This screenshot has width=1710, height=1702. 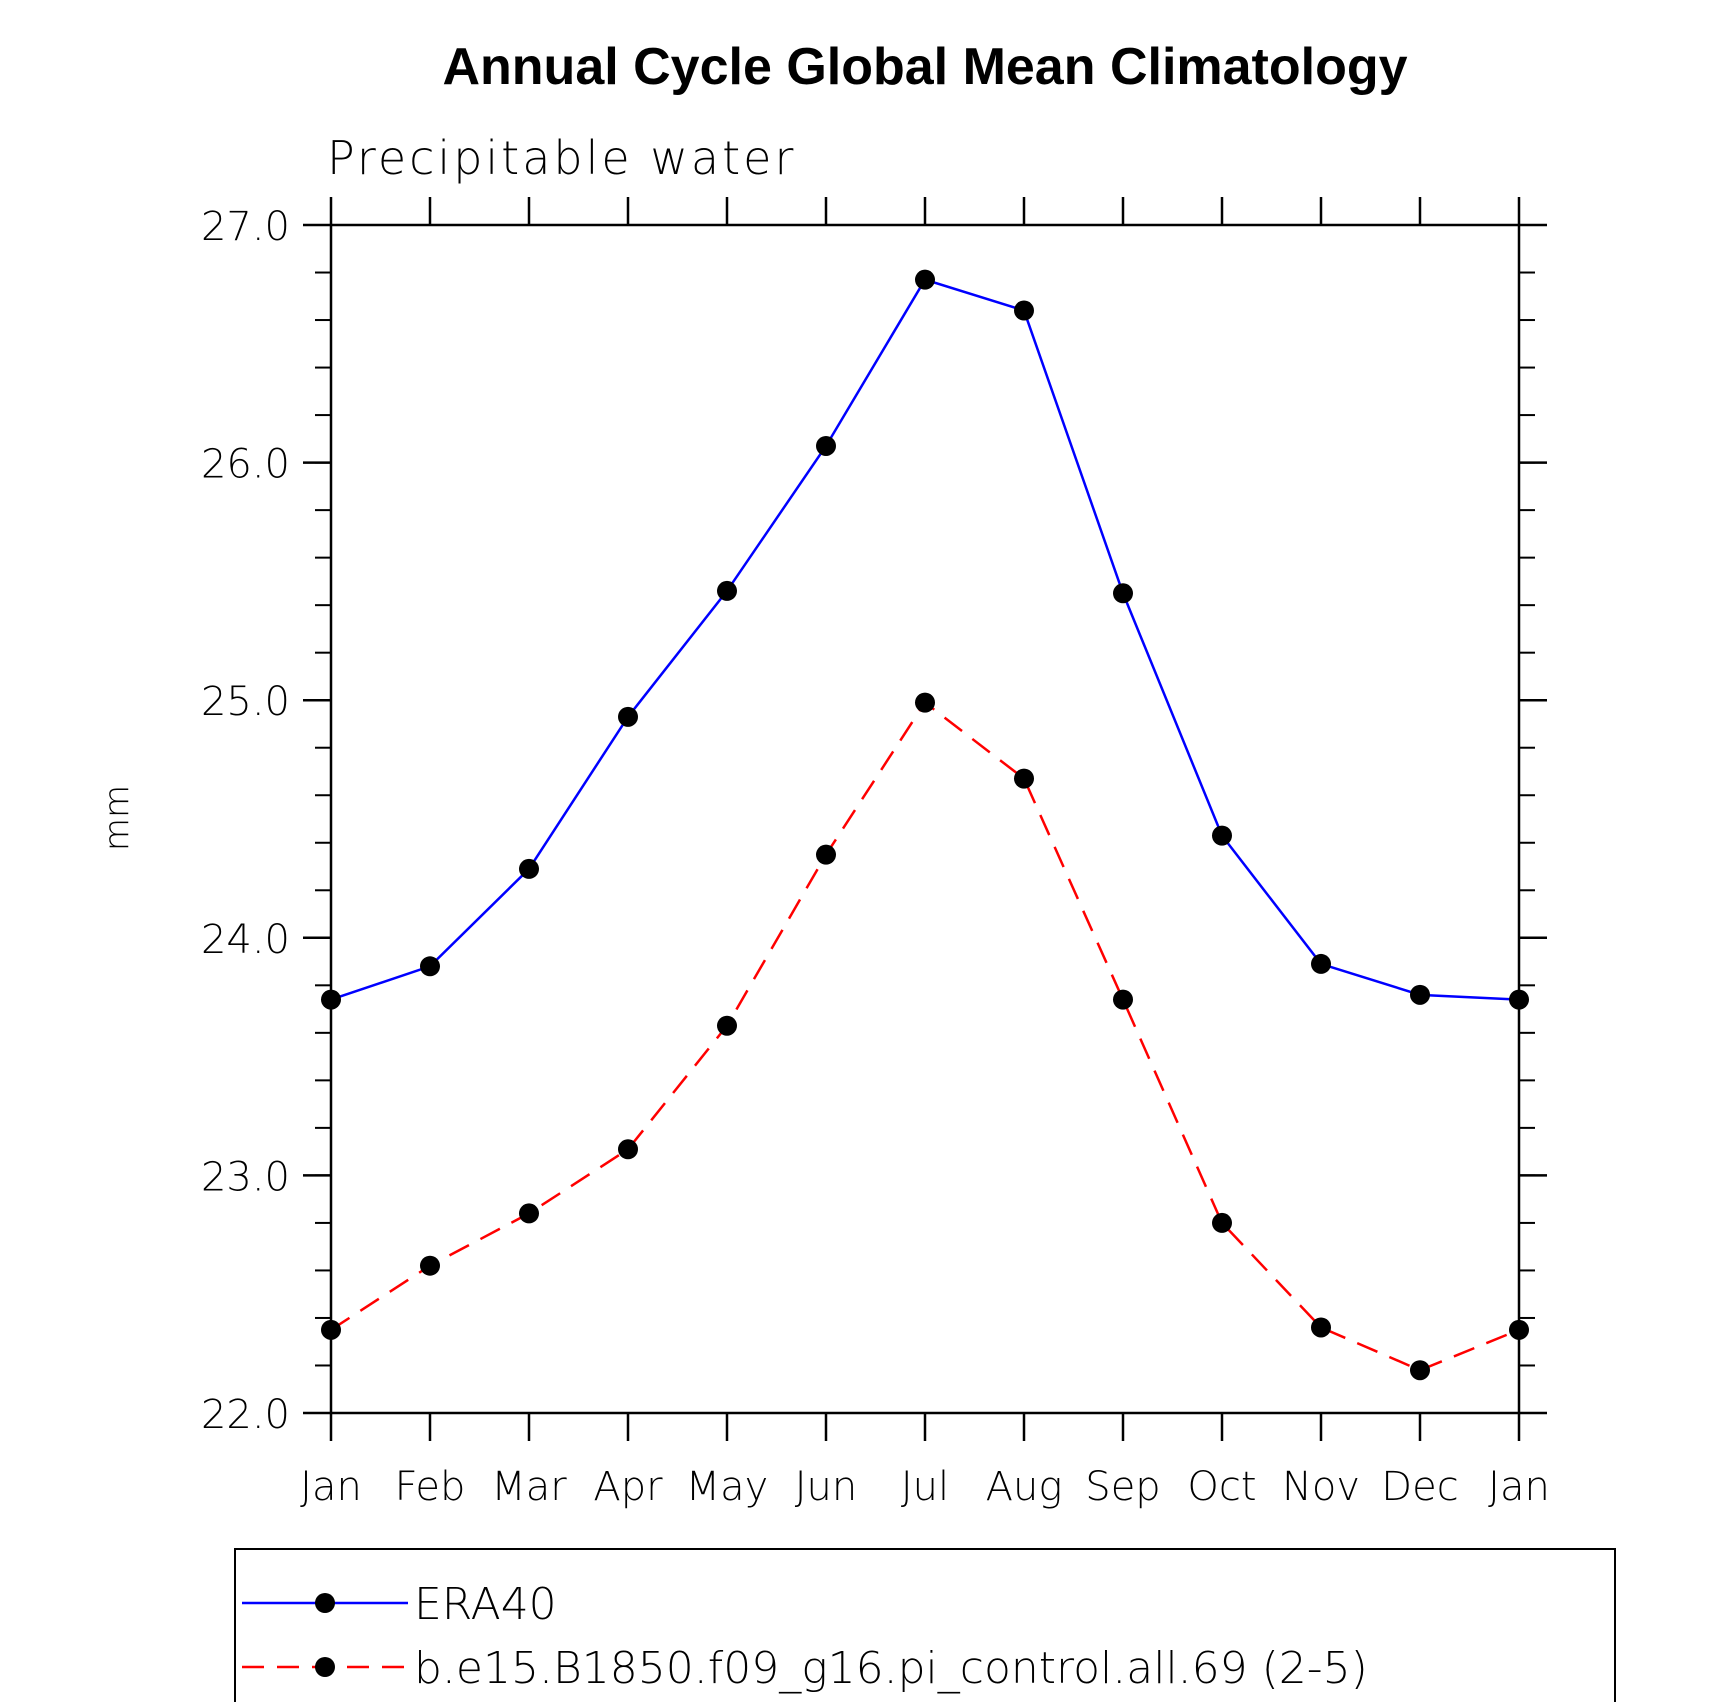 I want to click on x-tick-labels: Jan Feb Mar Apr May Jun Jul Aug Sep Oct Nov Dec Jan, so click(x=925, y=1487).